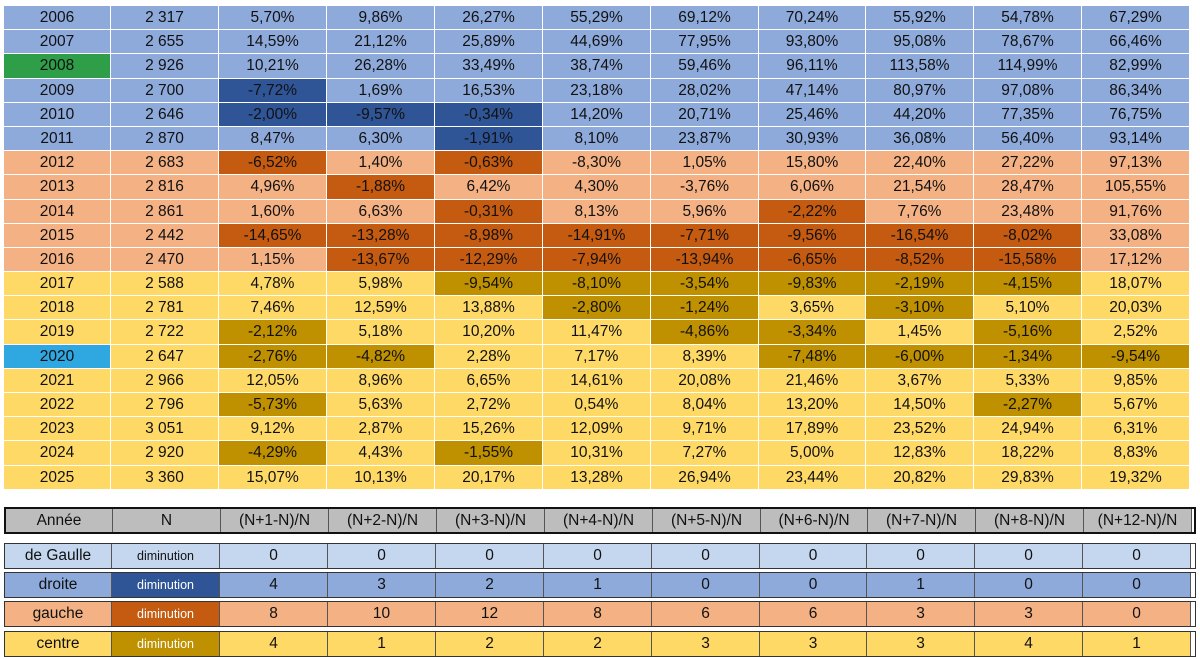 The height and width of the screenshot is (659, 1200). Describe the element at coordinates (1028, 405) in the screenshot. I see `rate-cell: -2,27%` at that location.